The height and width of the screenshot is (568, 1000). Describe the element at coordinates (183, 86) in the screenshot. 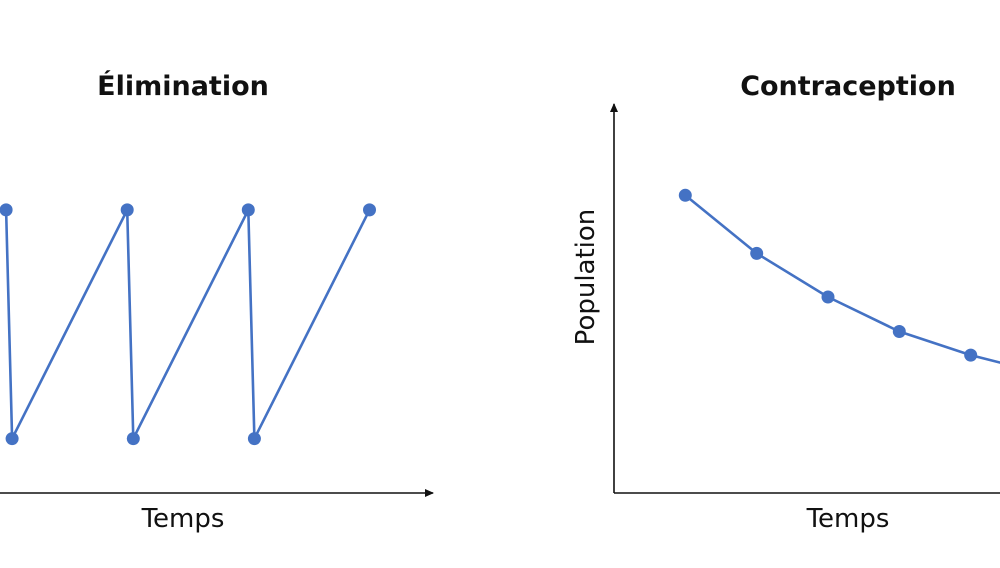

I see `chart-elimination-title: Élimination` at that location.